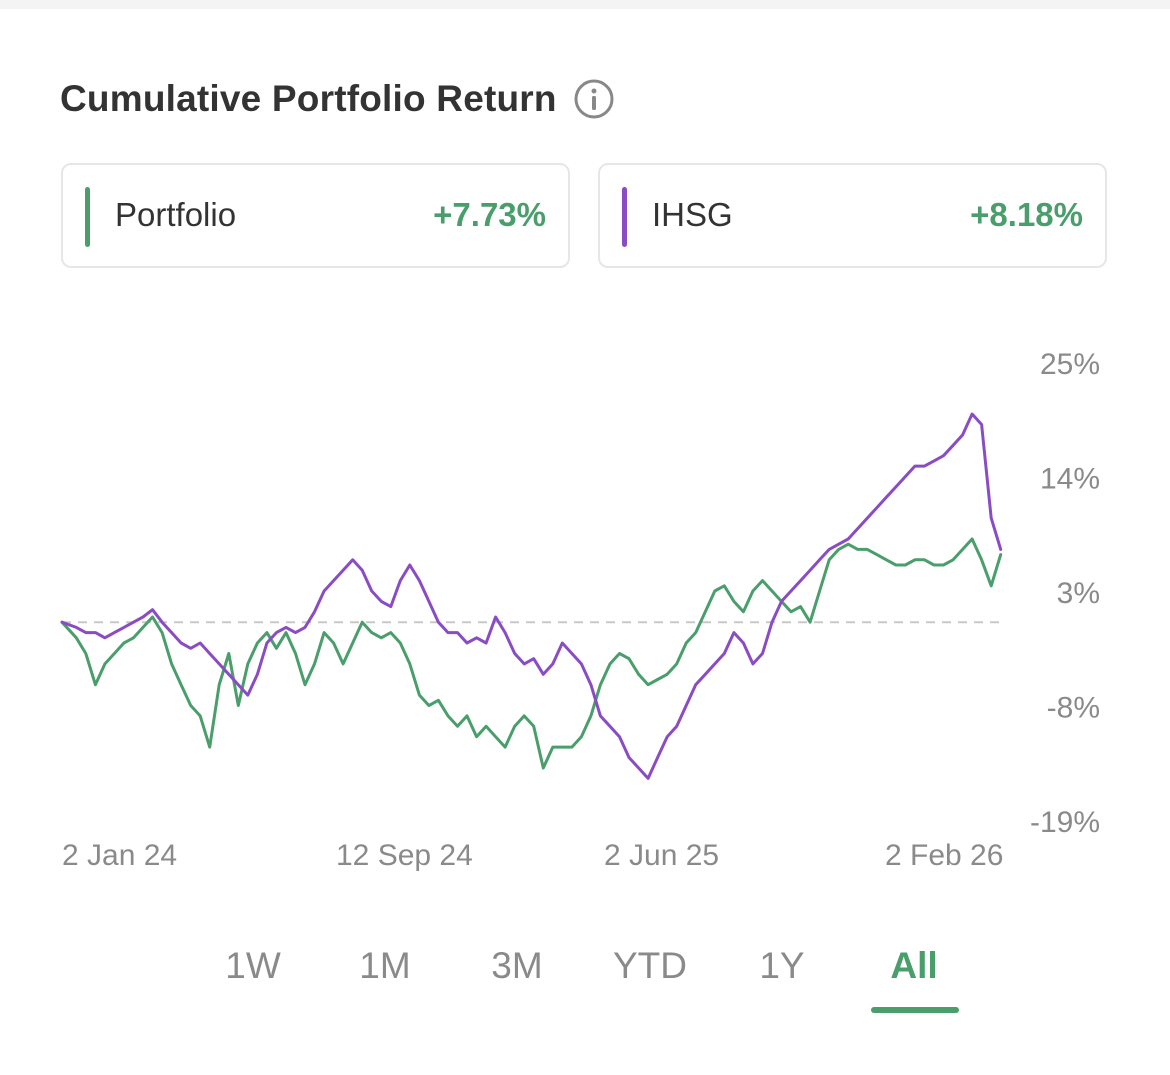 The height and width of the screenshot is (1075, 1170). I want to click on legend-card-portfolio: Portfolio +7.73%, so click(315, 215).